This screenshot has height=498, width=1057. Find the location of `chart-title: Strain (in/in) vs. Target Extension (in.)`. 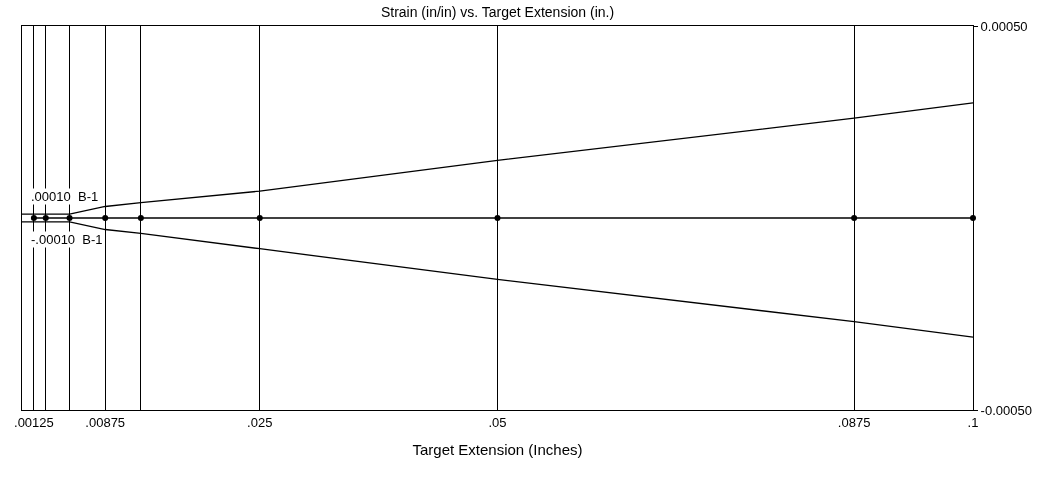

chart-title: Strain (in/in) vs. Target Extension (in.) is located at coordinates (497, 12).